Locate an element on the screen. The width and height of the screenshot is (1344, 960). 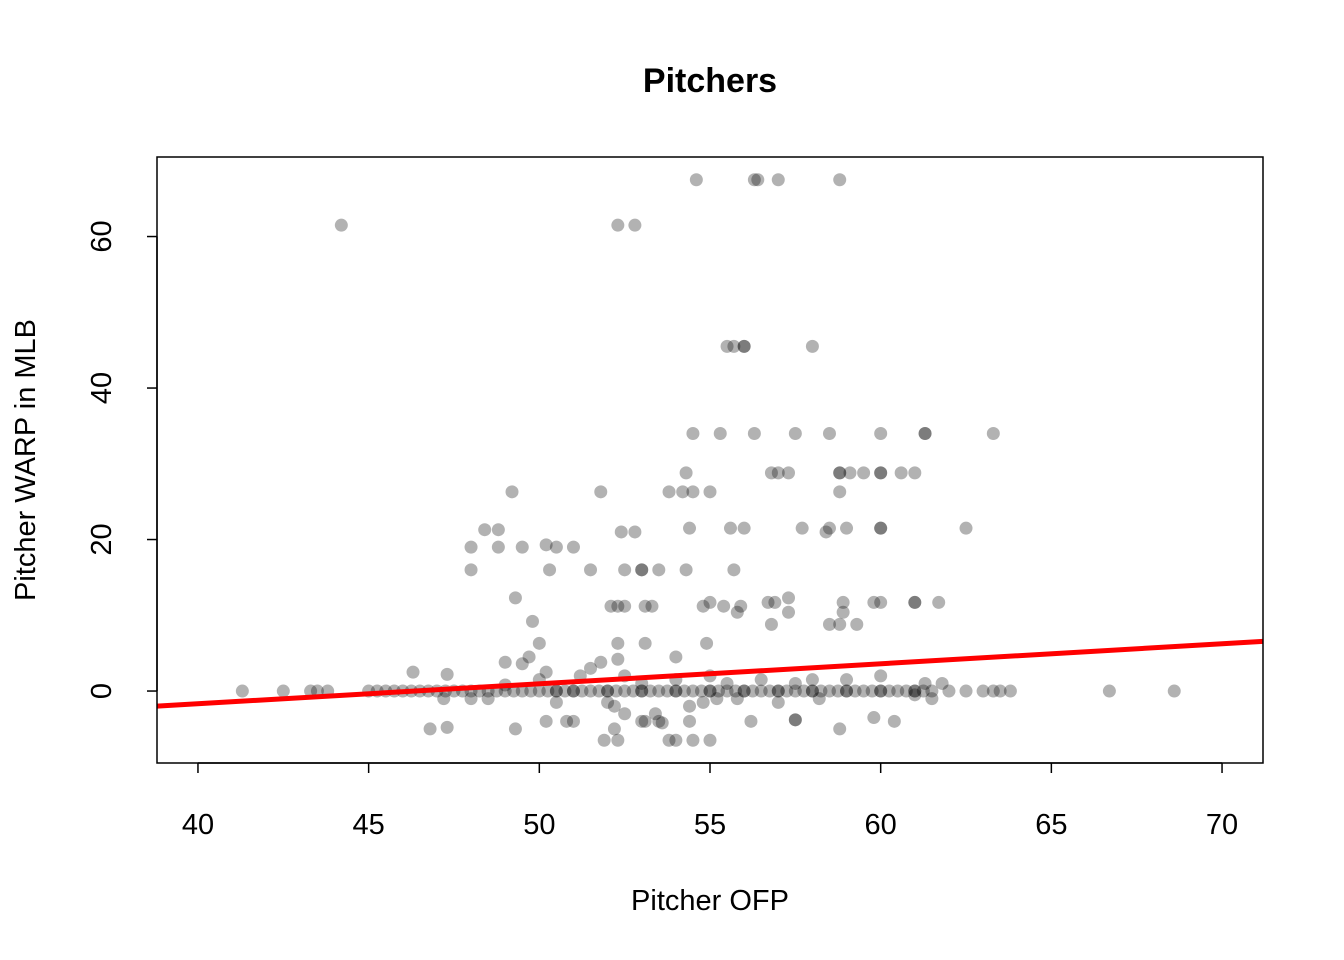
y-tick-label: 20 is located at coordinates (102, 539).